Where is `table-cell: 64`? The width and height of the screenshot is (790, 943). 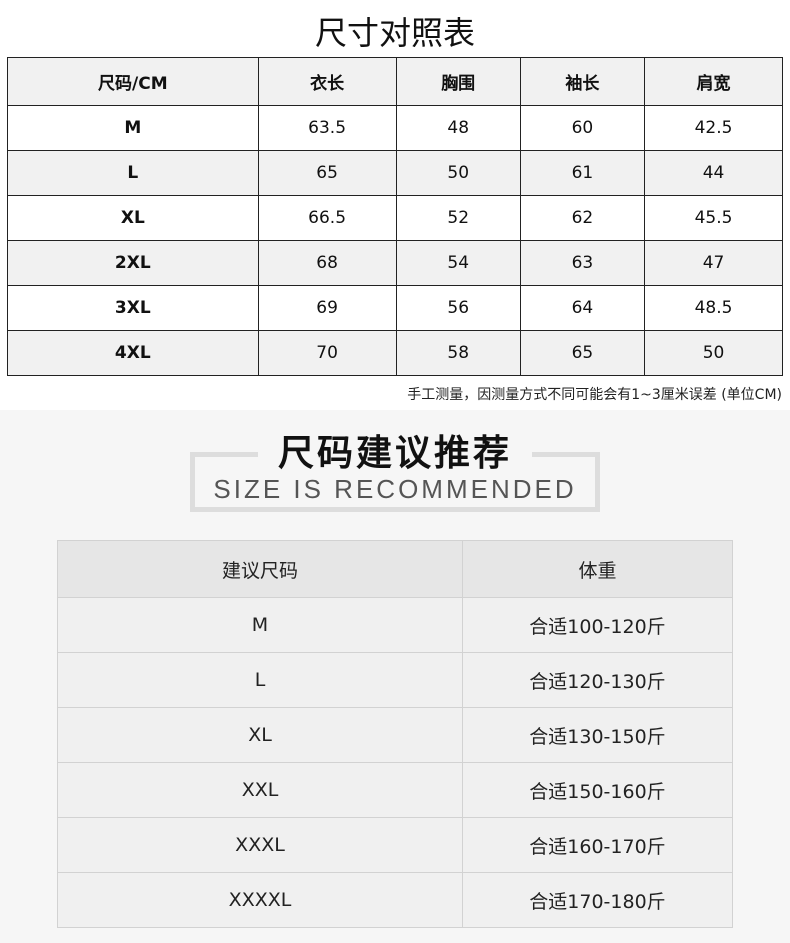 table-cell: 64 is located at coordinates (582, 308).